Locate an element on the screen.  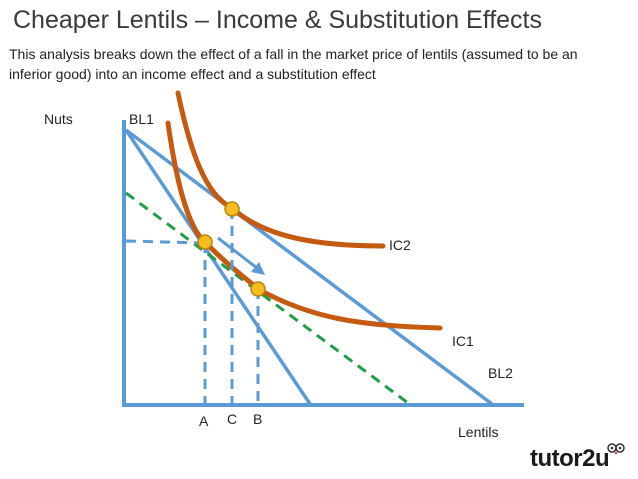
budget-line-2-label: BL2 is located at coordinates (500, 373).